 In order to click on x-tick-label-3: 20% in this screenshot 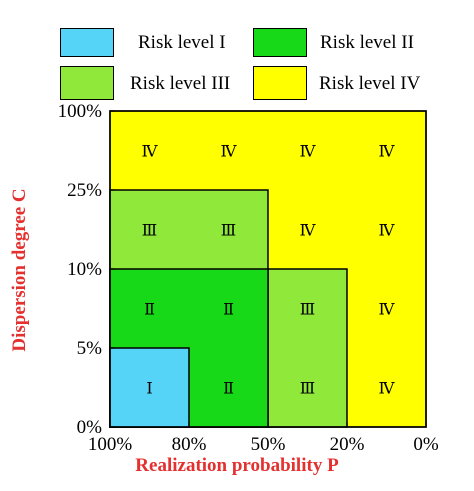, I will do `click(347, 444)`.